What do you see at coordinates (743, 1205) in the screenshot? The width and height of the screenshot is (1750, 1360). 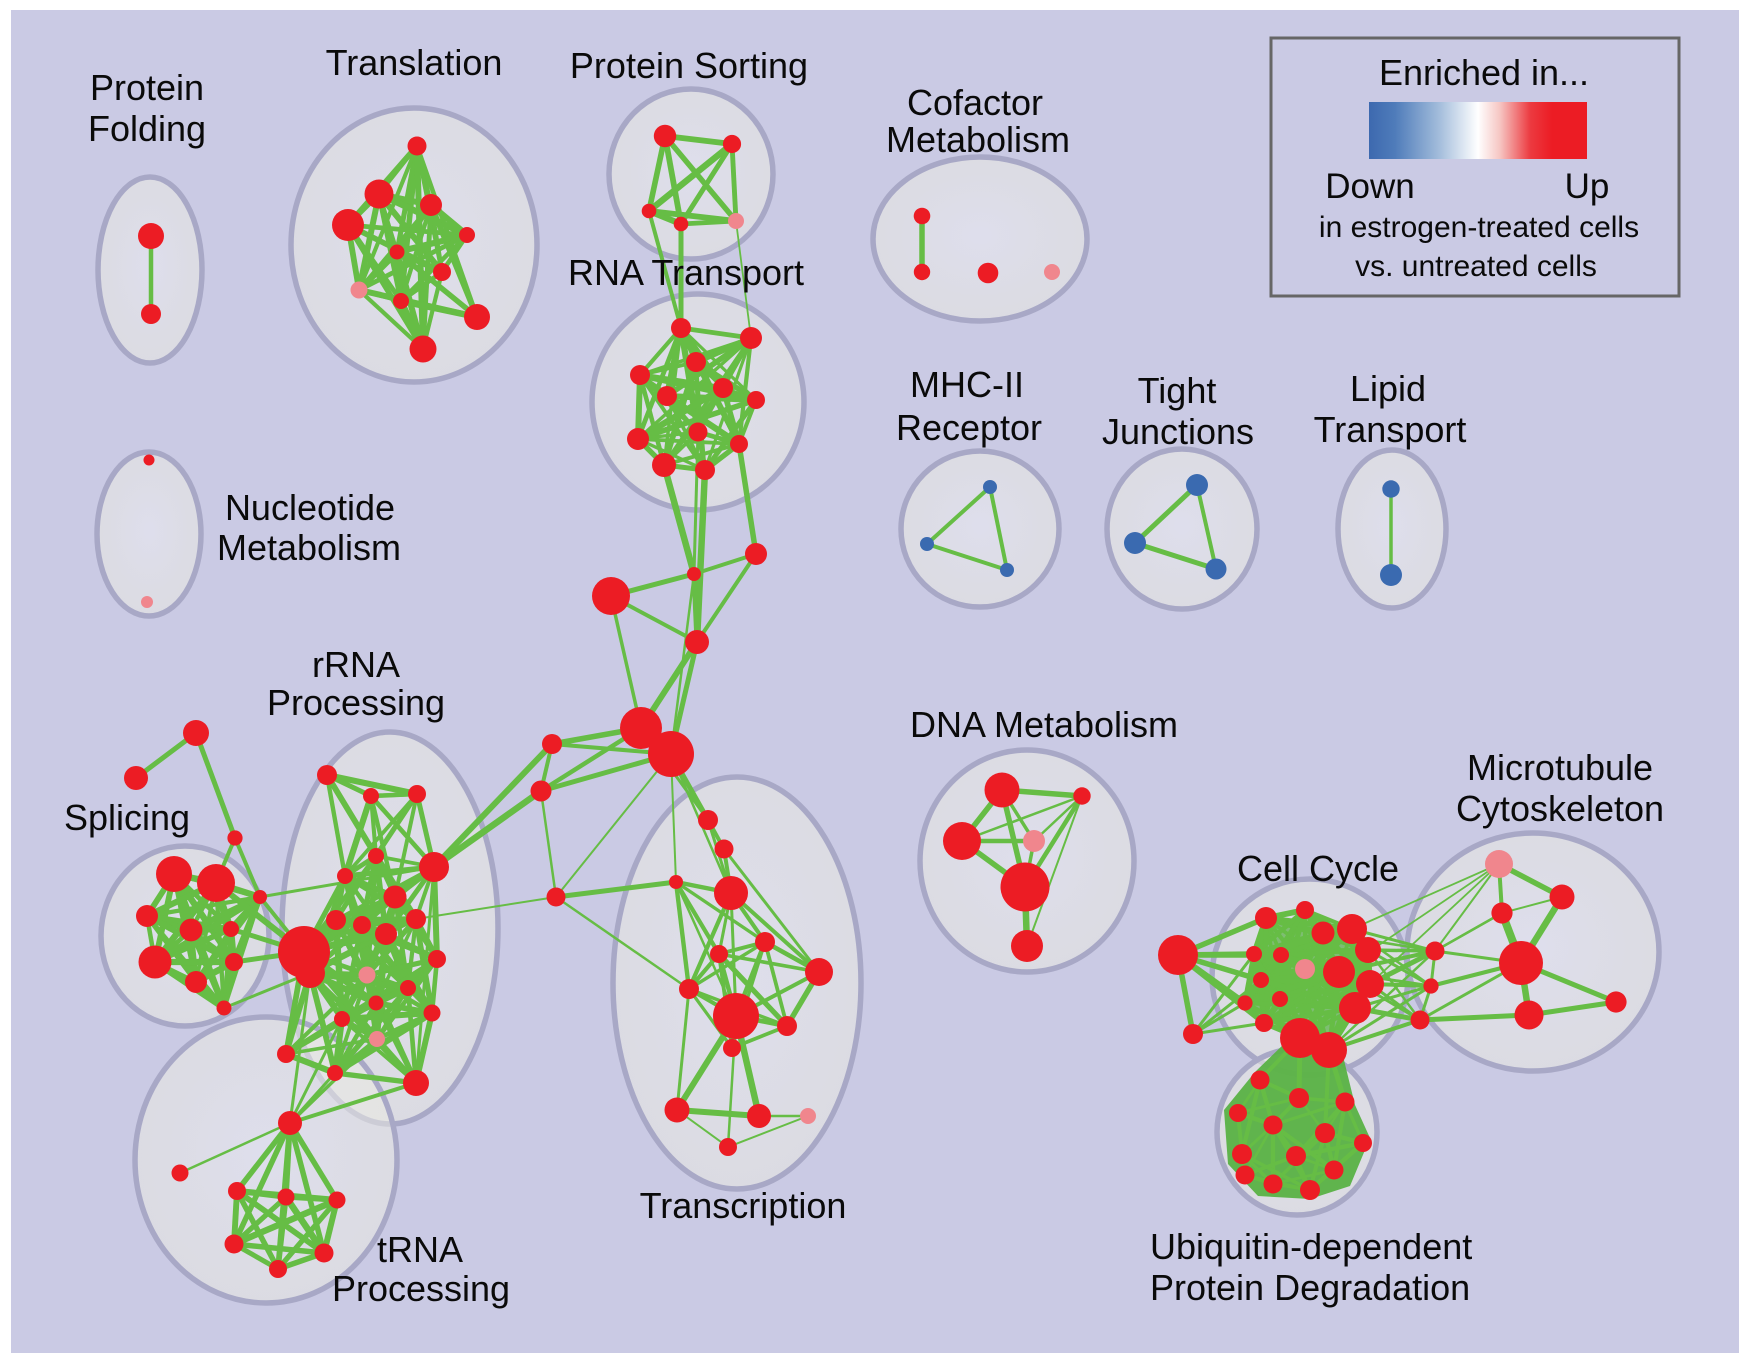 I see `svg-text: Transcription` at bounding box center [743, 1205].